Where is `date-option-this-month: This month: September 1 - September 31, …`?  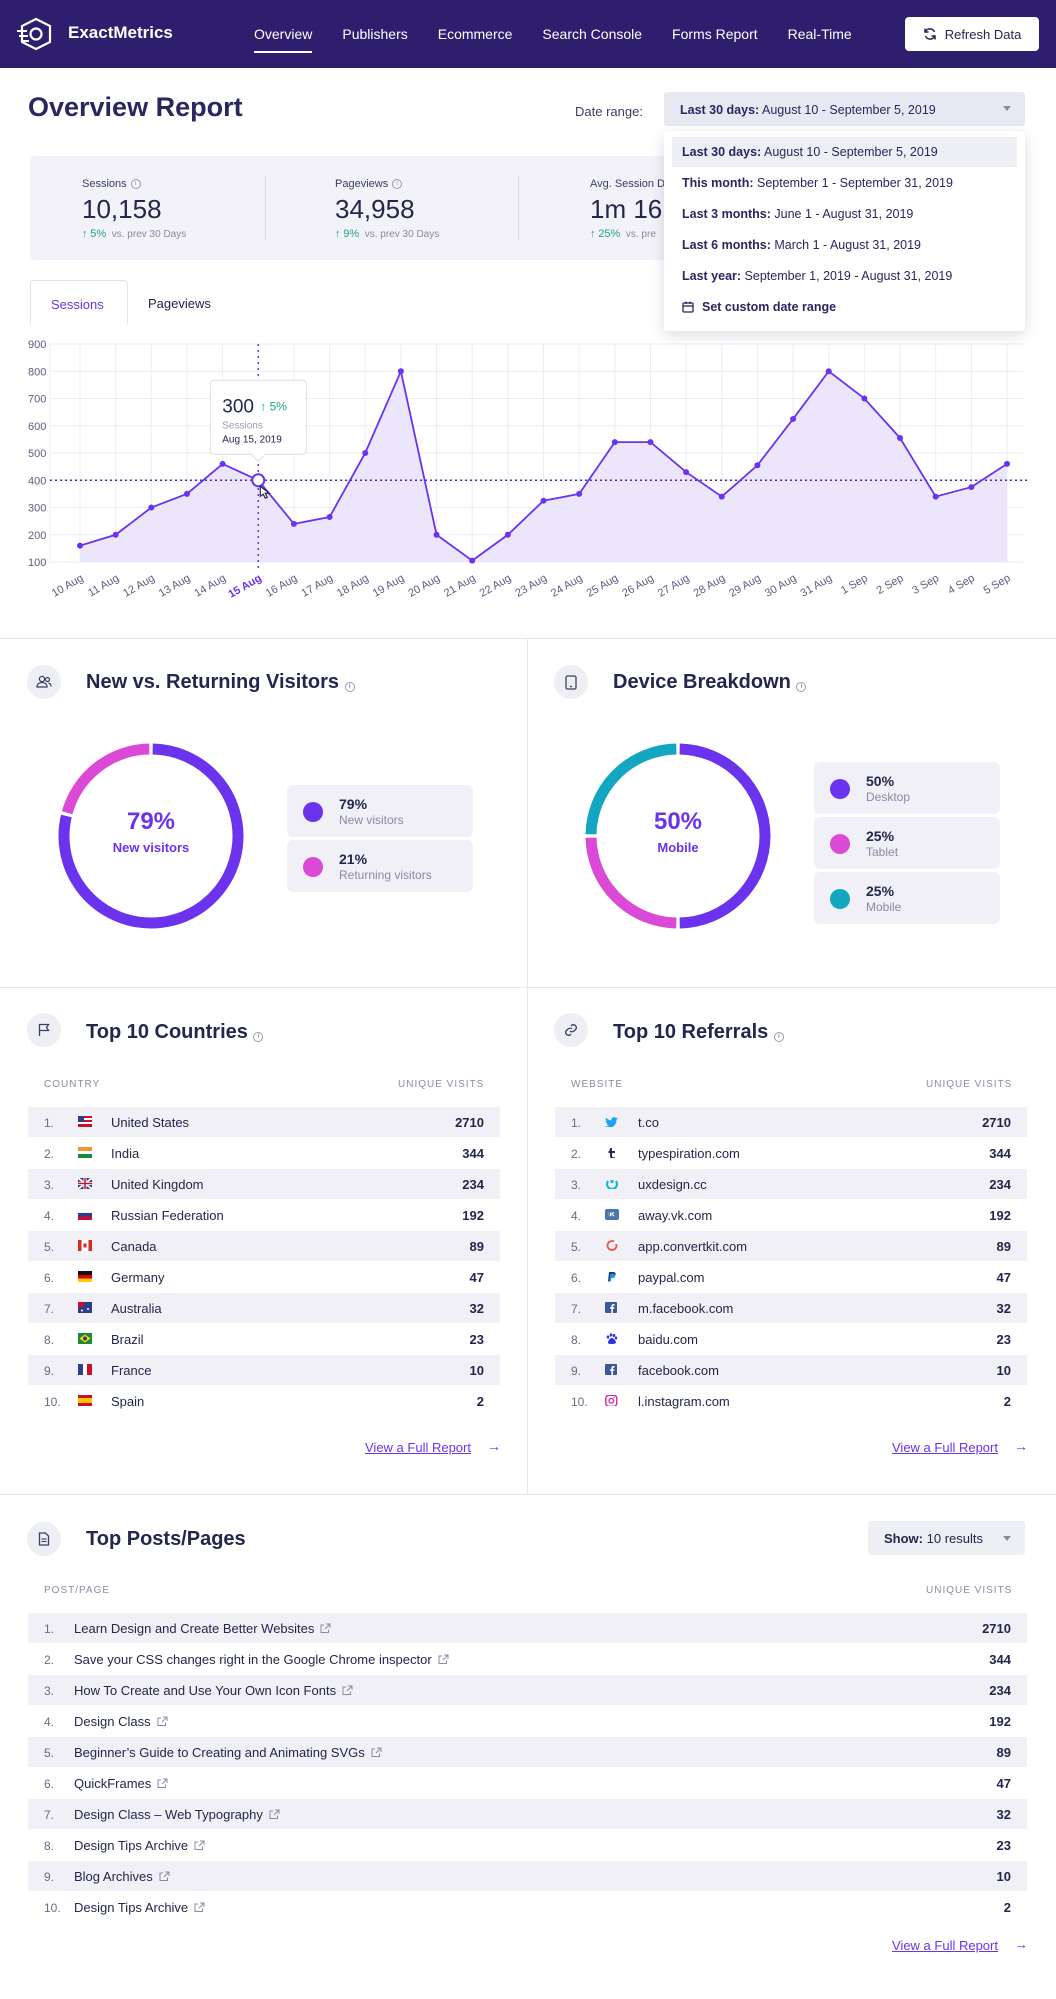
date-option-this-month: This month: September 1 - September 31, … is located at coordinates (844, 183).